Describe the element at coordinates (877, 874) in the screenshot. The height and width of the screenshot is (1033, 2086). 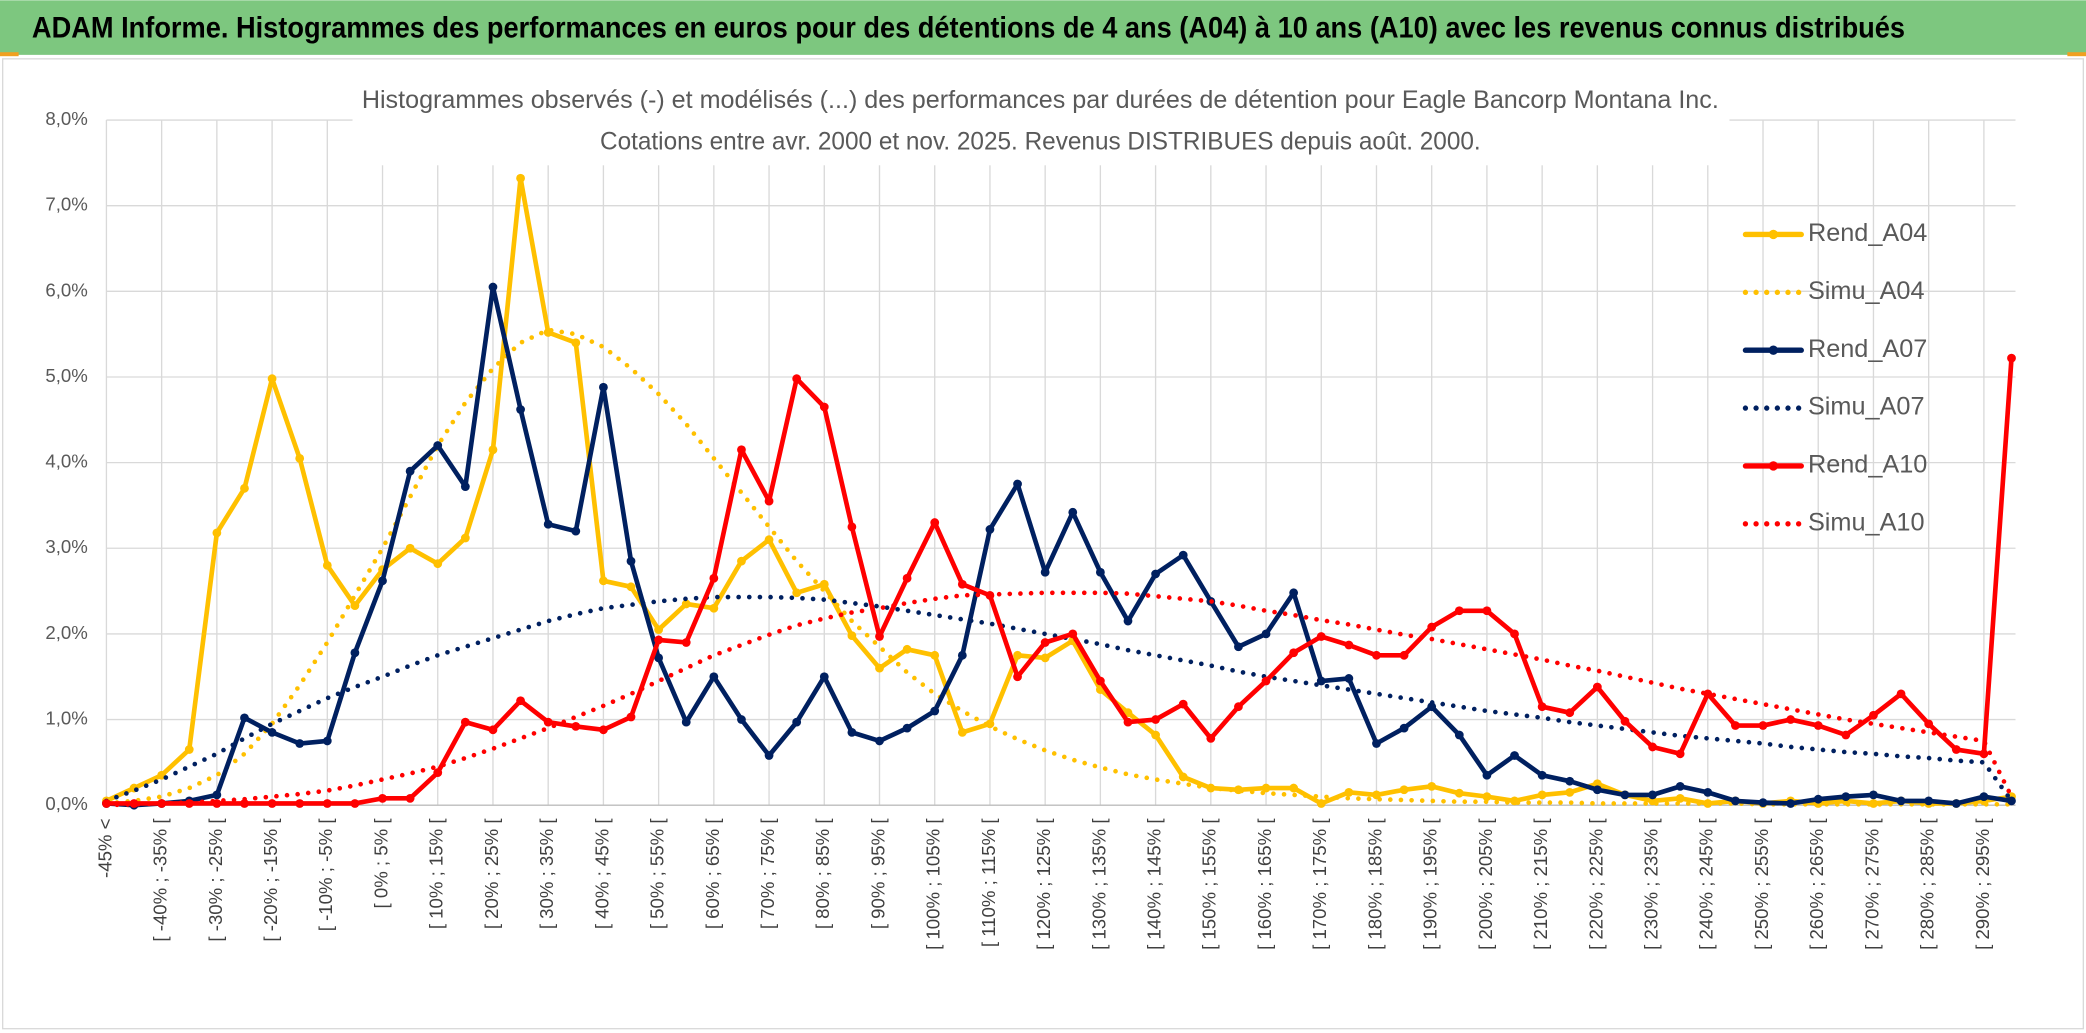
I see `x-tick-label: [ 90% ; 95% [` at that location.